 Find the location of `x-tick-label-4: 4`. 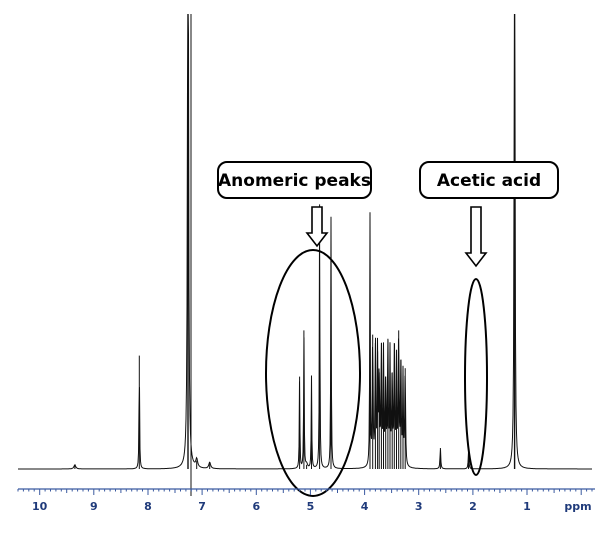

x-tick-label-4: 4 is located at coordinates (365, 506).